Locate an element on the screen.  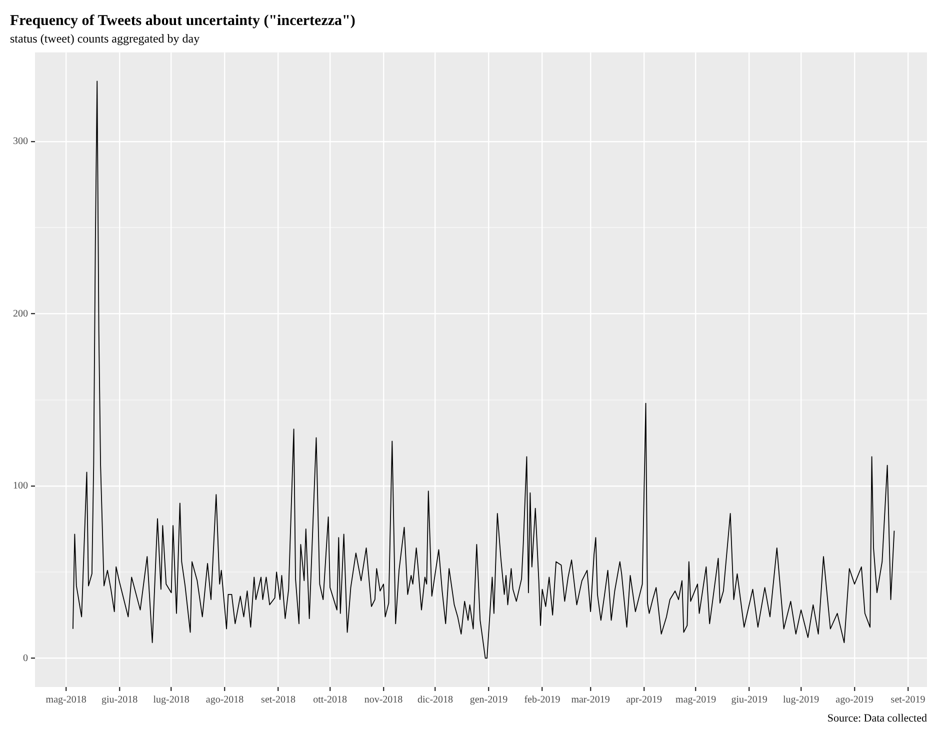
x-tick-label: set-2019 is located at coordinates (908, 700).